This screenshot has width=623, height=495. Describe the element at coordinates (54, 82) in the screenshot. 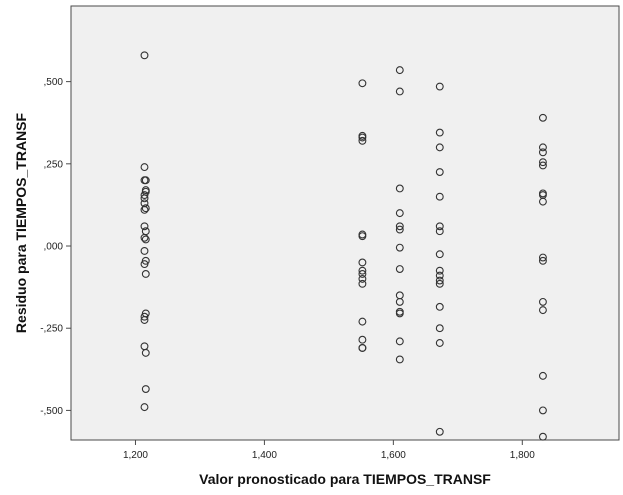

I see `y-tick-label: ,500` at that location.